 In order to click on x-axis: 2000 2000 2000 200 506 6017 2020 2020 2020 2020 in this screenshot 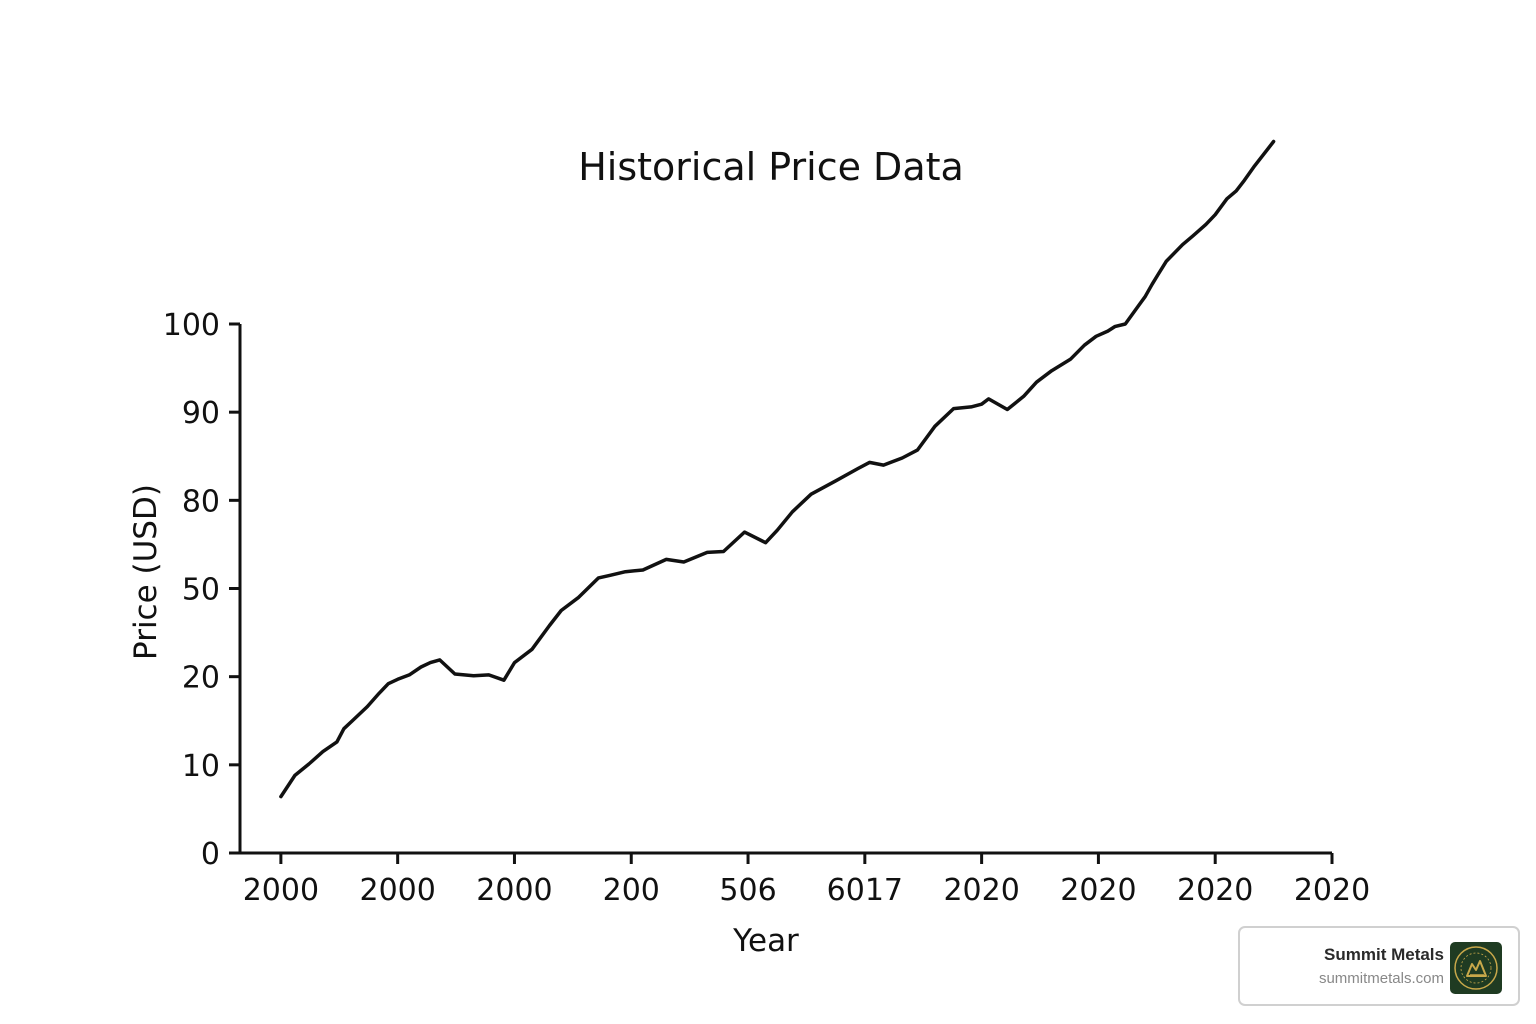, I will do `click(805, 879)`.